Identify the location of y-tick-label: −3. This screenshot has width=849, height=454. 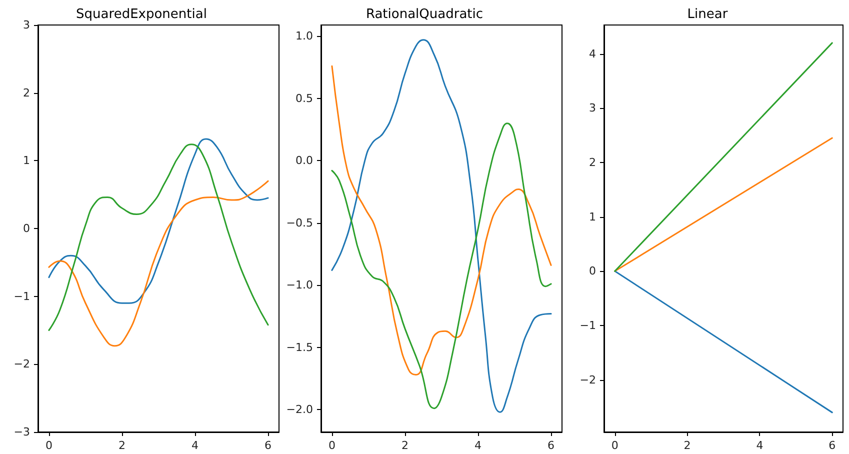
(22, 432).